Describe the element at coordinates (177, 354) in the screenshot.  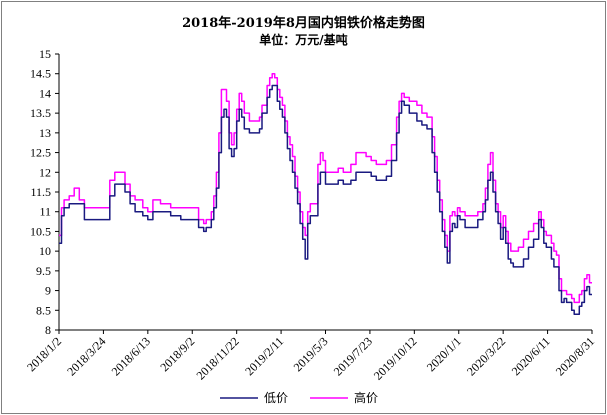
I see `x-tick-label: 2018/9/2` at that location.